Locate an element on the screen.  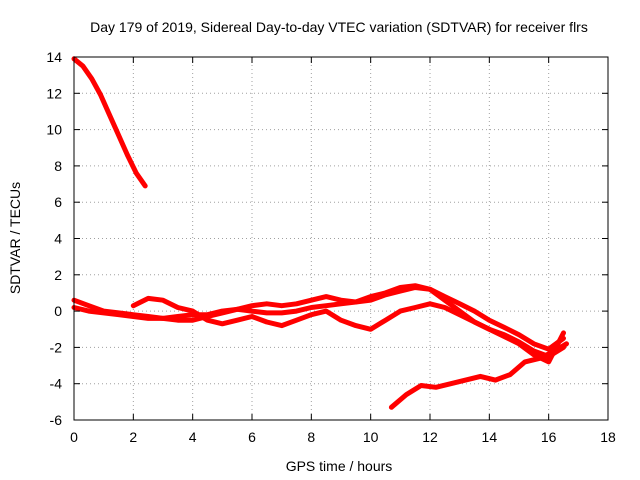
y-tick-label: 2 is located at coordinates (58, 275).